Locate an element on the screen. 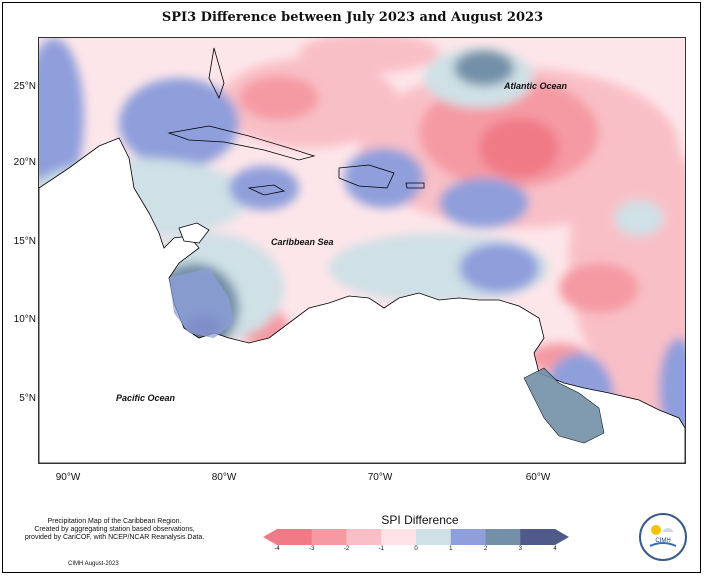 This screenshot has height=577, width=705. legend-tick-label: -3 is located at coordinates (312, 549).